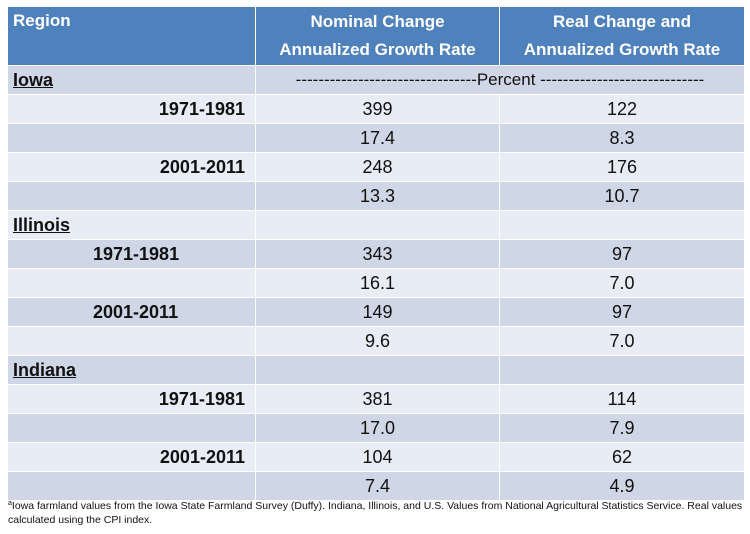  I want to click on table-row: 16.1 7.0, so click(376, 283).